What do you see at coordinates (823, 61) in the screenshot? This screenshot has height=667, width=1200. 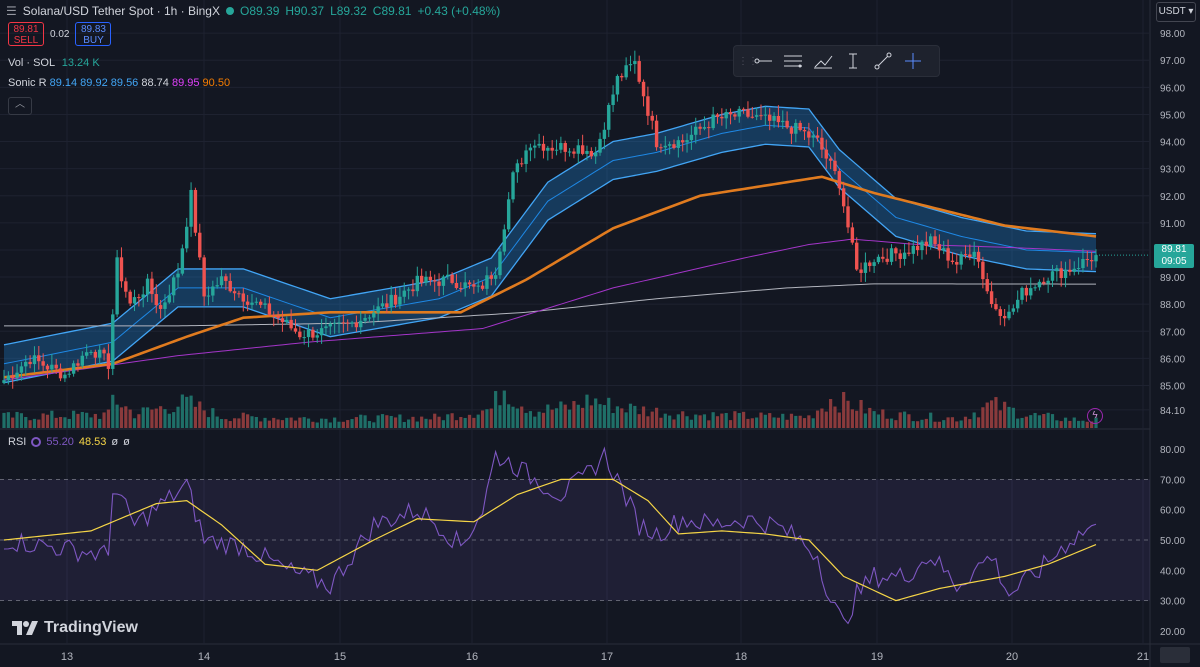 I see `brush-icon` at bounding box center [823, 61].